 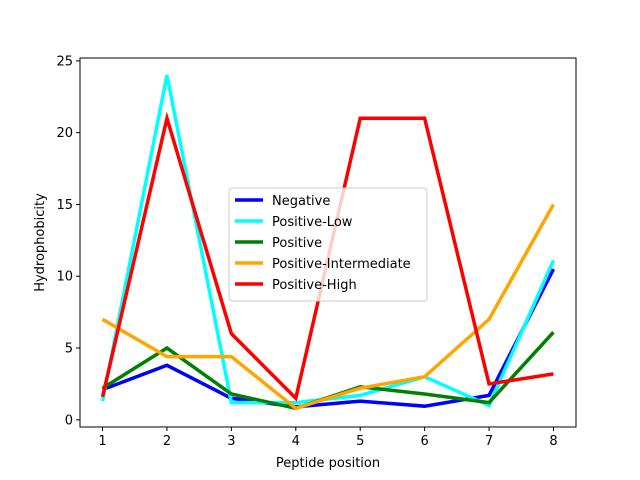 What do you see at coordinates (314, 285) in the screenshot?
I see `legend-label: Positive-High` at bounding box center [314, 285].